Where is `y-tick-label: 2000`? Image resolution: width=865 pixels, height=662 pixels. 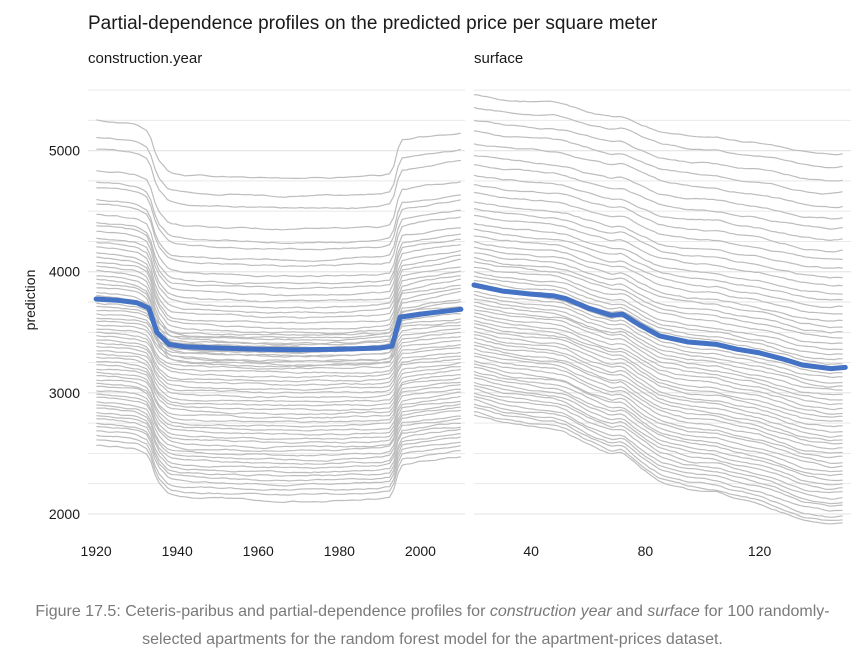
y-tick-label: 2000 is located at coordinates (64, 514).